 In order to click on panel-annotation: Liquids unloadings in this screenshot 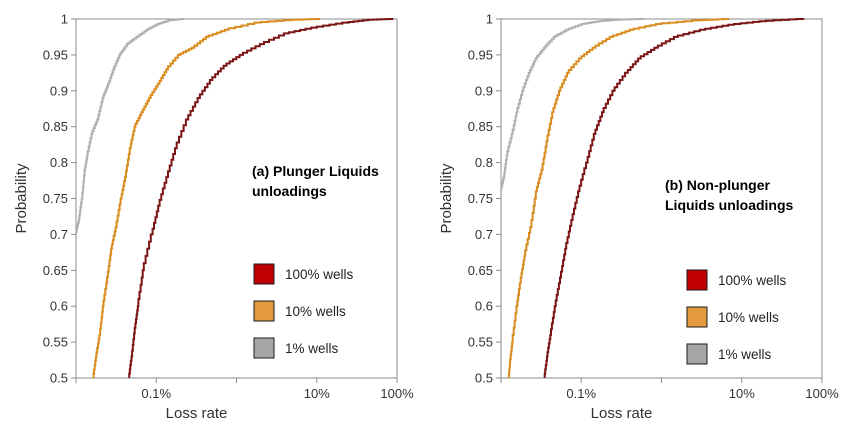, I will do `click(729, 205)`.